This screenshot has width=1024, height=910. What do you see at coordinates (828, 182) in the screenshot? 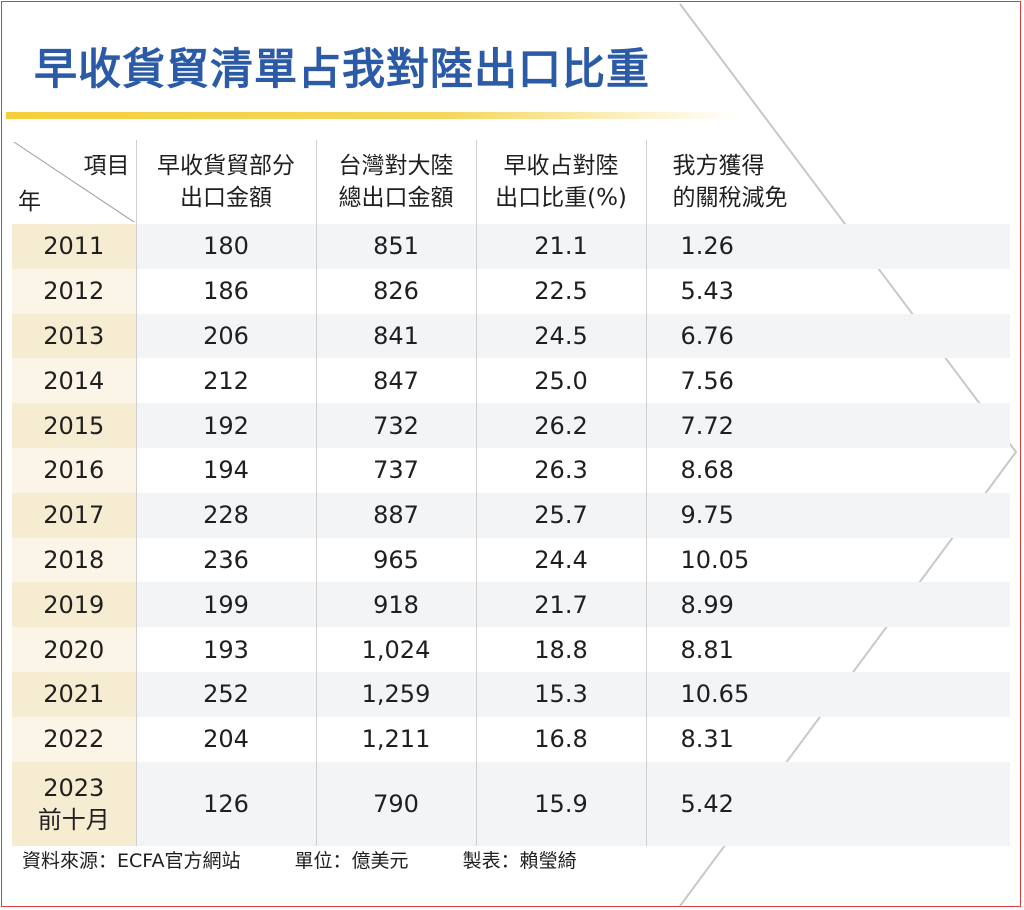
I see `header-tariff-savings: 我方獲得 的關稅減免` at bounding box center [828, 182].